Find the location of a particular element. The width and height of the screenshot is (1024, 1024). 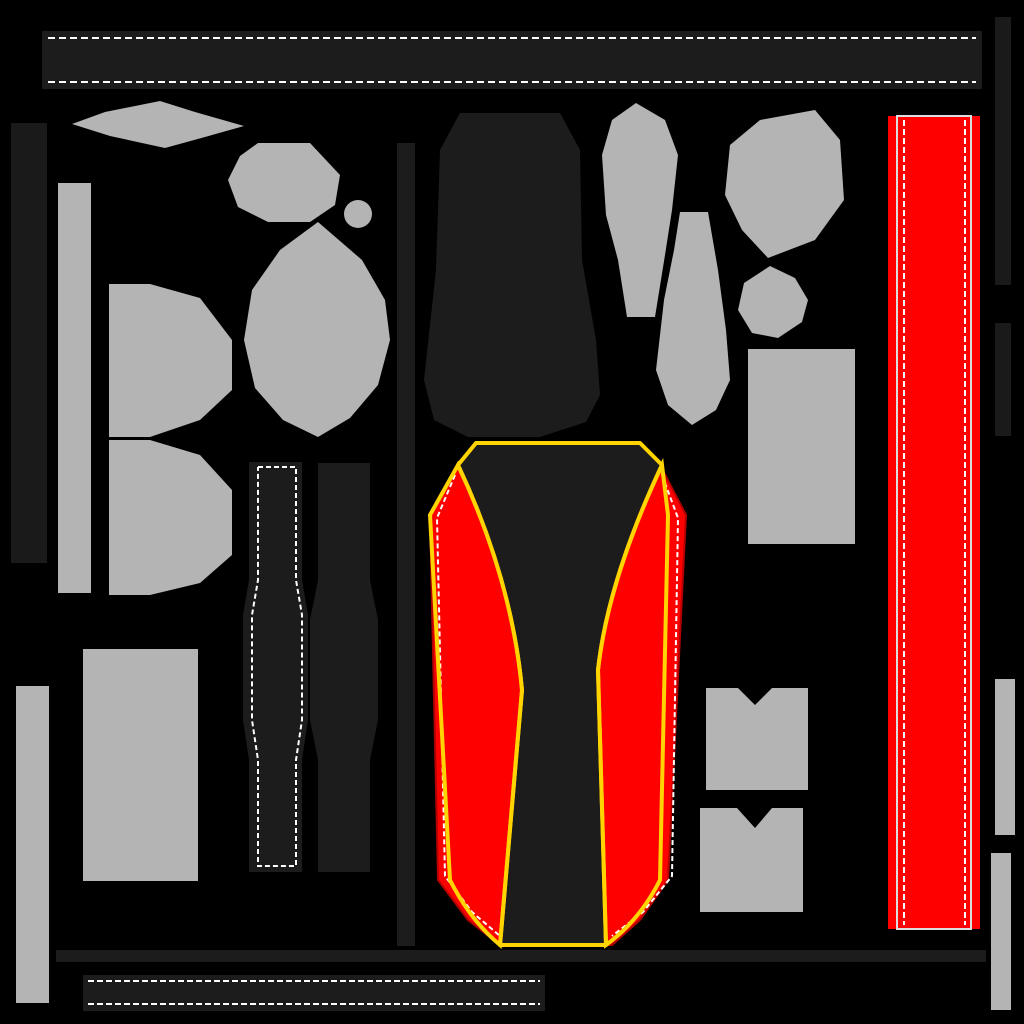

top-stitched-strap is located at coordinates (512, 60).